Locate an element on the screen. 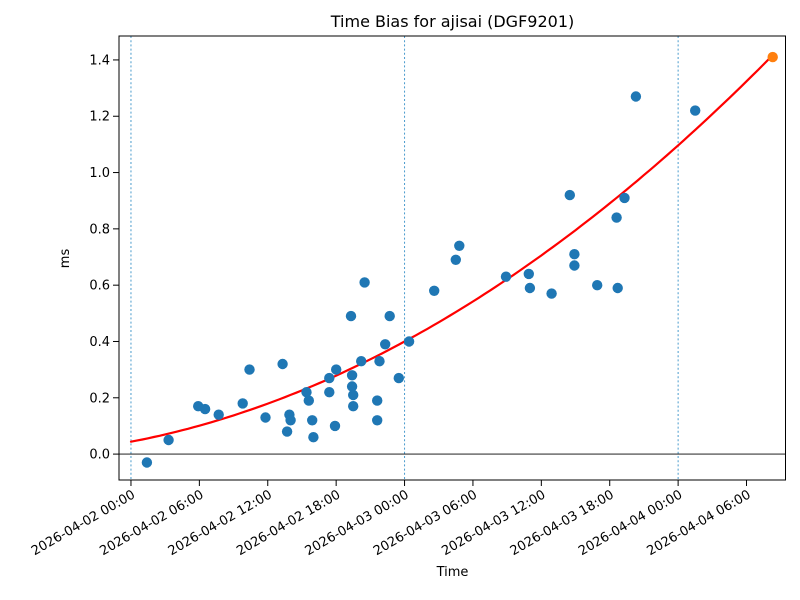  y-tick-label: 1.4 is located at coordinates (99, 60).